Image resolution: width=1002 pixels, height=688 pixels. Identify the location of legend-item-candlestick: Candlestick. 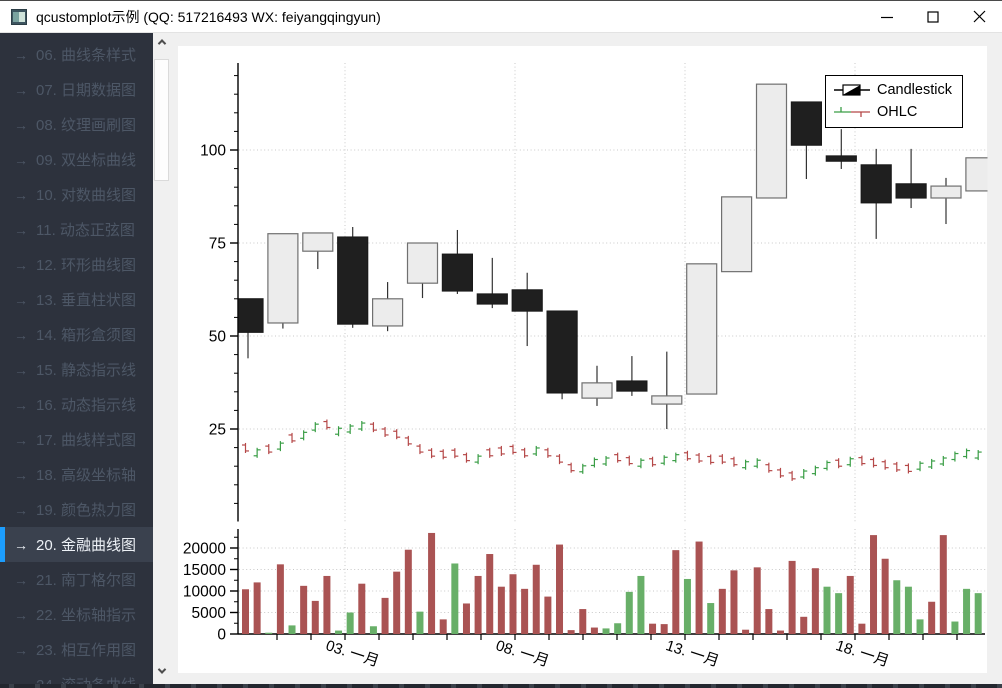
(893, 90).